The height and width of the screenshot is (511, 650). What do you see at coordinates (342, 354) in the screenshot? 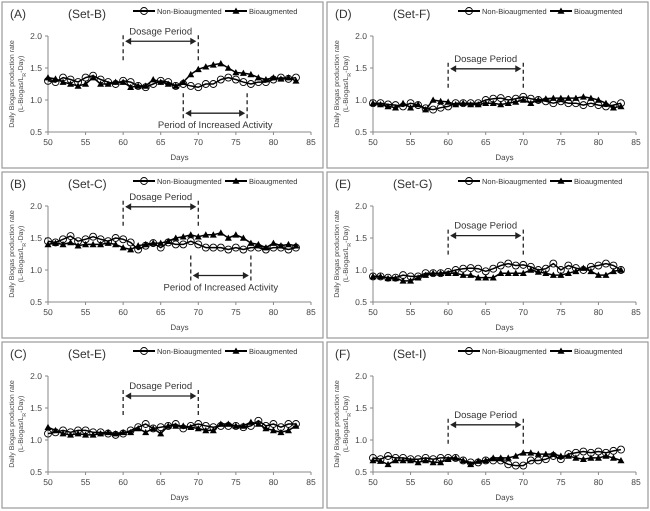
I see `chart-title: (F)` at bounding box center [342, 354].